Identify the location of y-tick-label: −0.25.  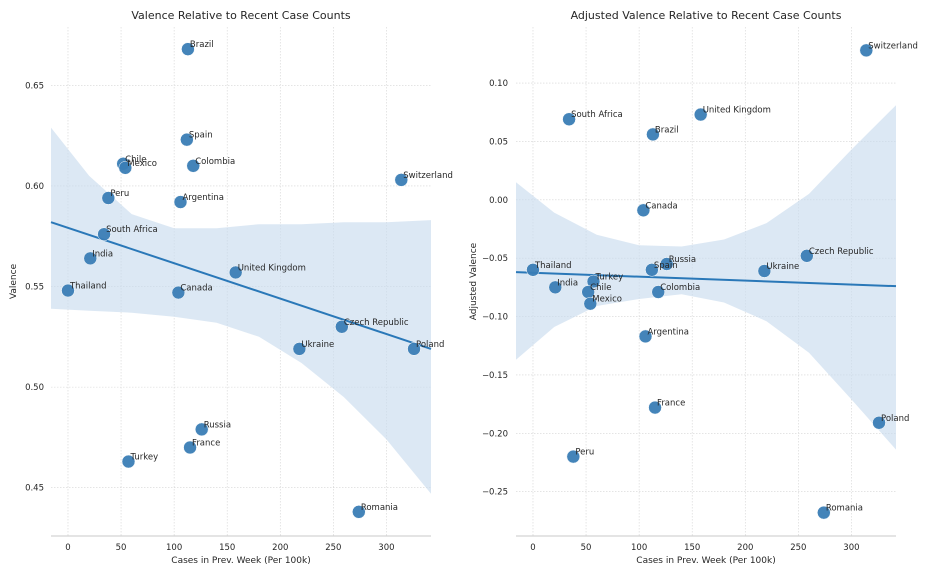
(495, 493).